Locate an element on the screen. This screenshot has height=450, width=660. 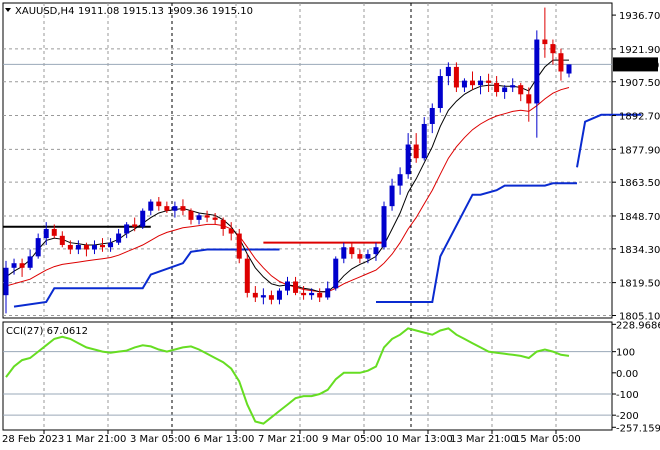
price-tick-label: 1921.90 is located at coordinates (639, 50).